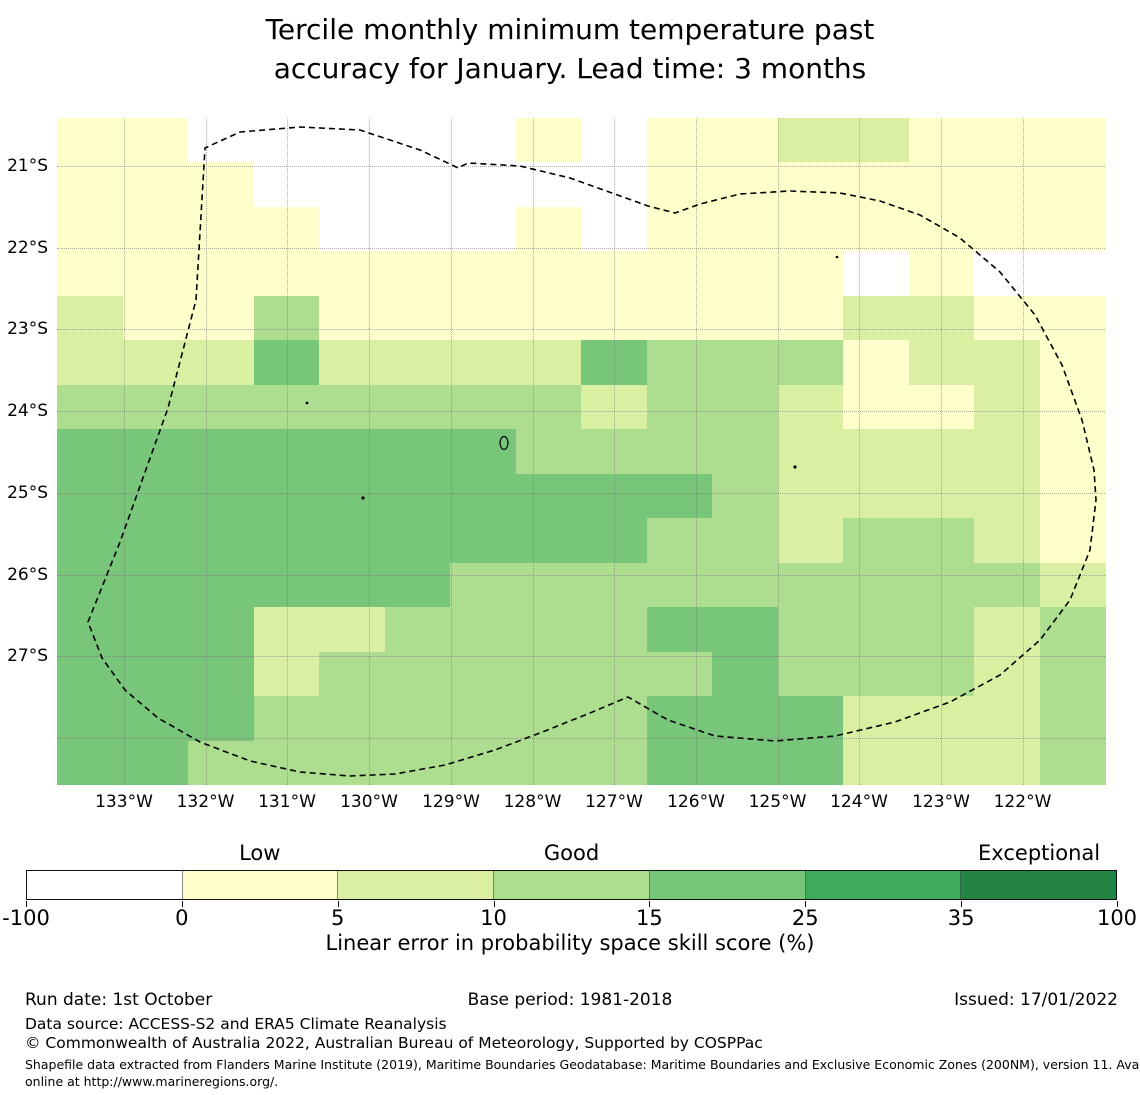 This screenshot has width=1140, height=1095. I want to click on colorbar-category-label: Exceptional, so click(1039, 853).